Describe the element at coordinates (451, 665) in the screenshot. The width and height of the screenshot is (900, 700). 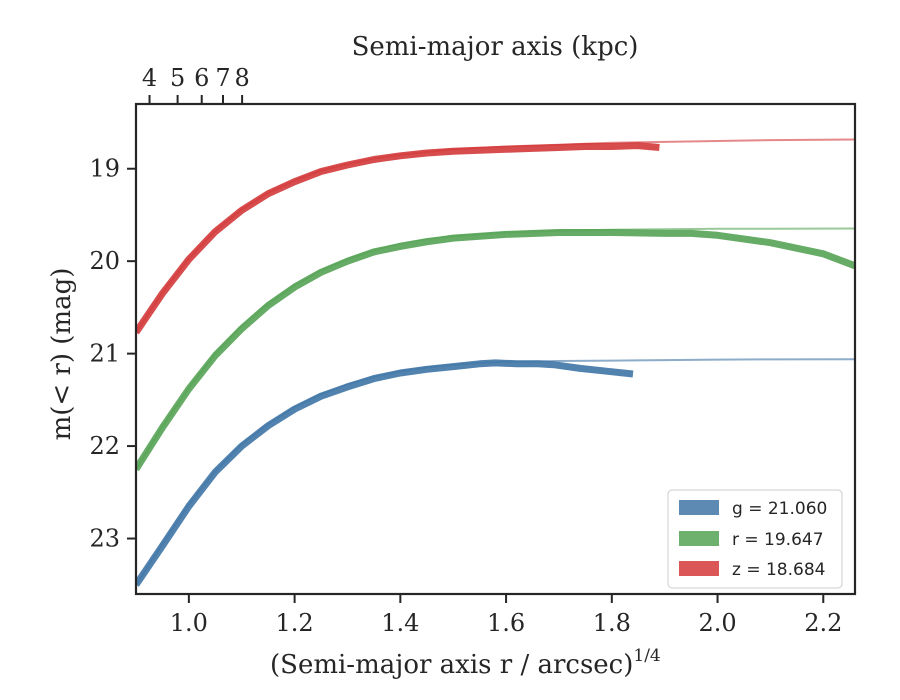
I see `x-axis-title-main: (Semi-major axis r / arcsec)` at that location.